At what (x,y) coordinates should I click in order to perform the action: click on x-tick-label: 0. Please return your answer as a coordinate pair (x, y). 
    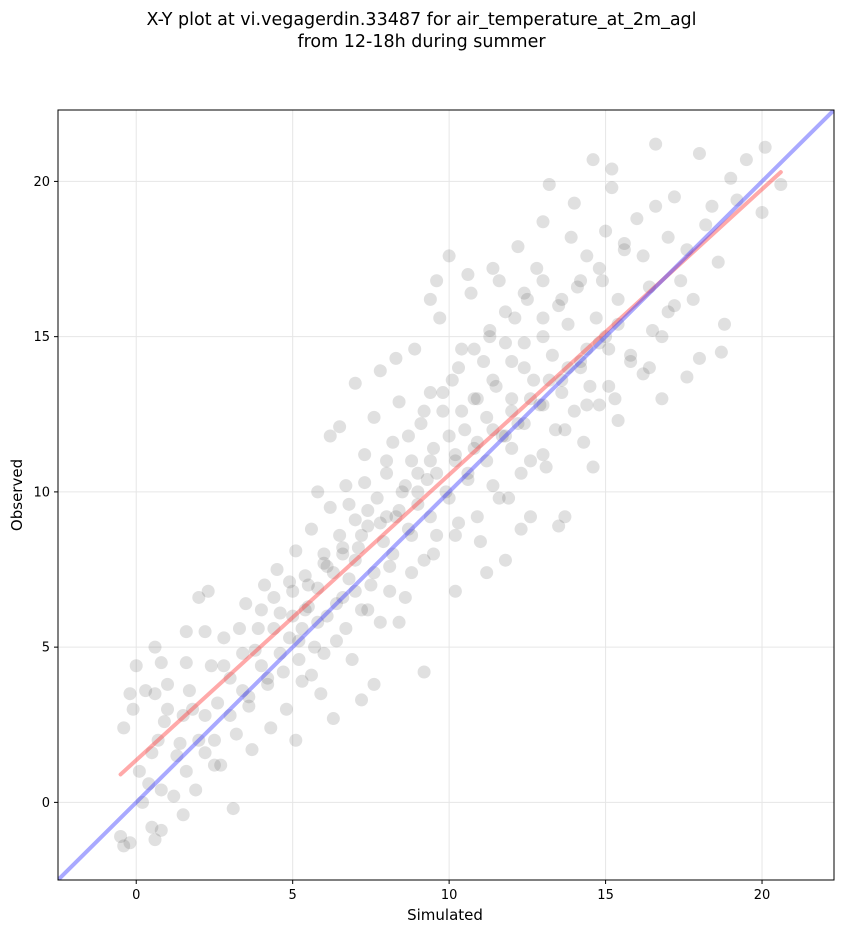
    Looking at the image, I should click on (136, 895).